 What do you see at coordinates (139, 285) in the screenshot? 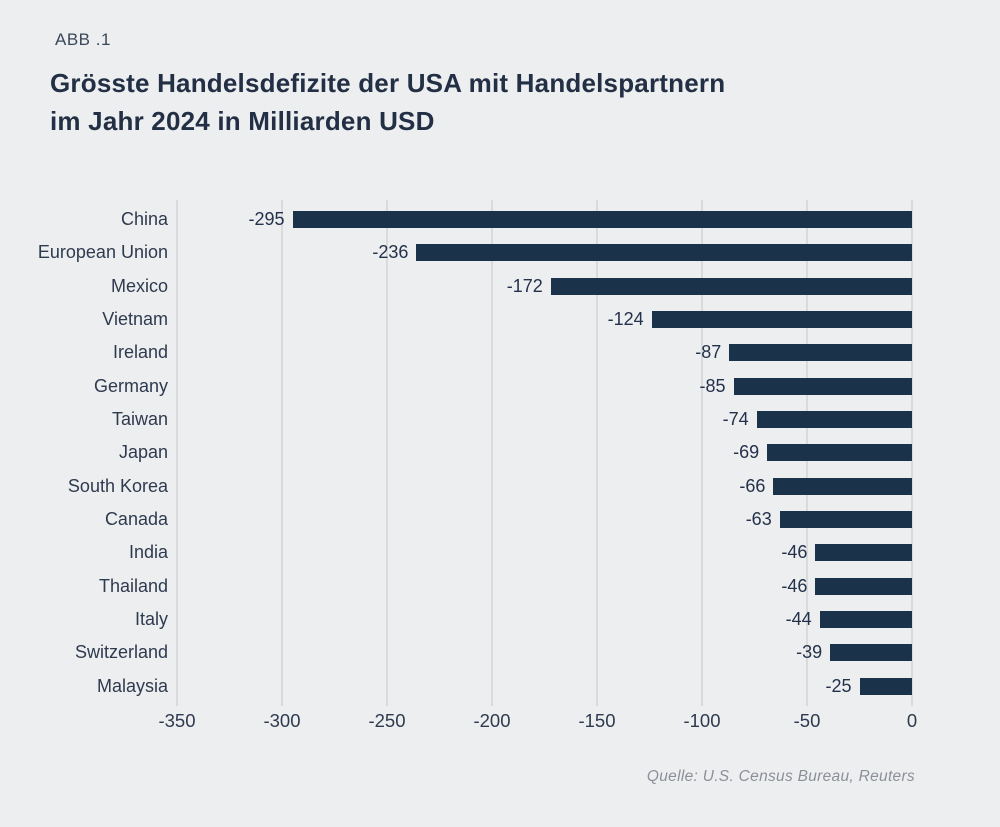
I see `category-label: Mexico` at bounding box center [139, 285].